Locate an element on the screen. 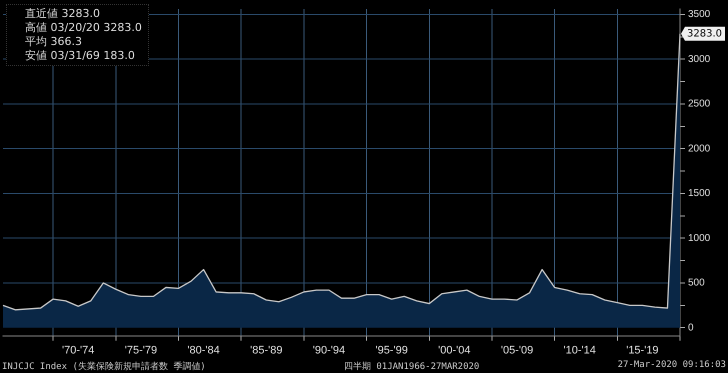  annotation: 安値 03/31/69 183.0 is located at coordinates (80, 56).